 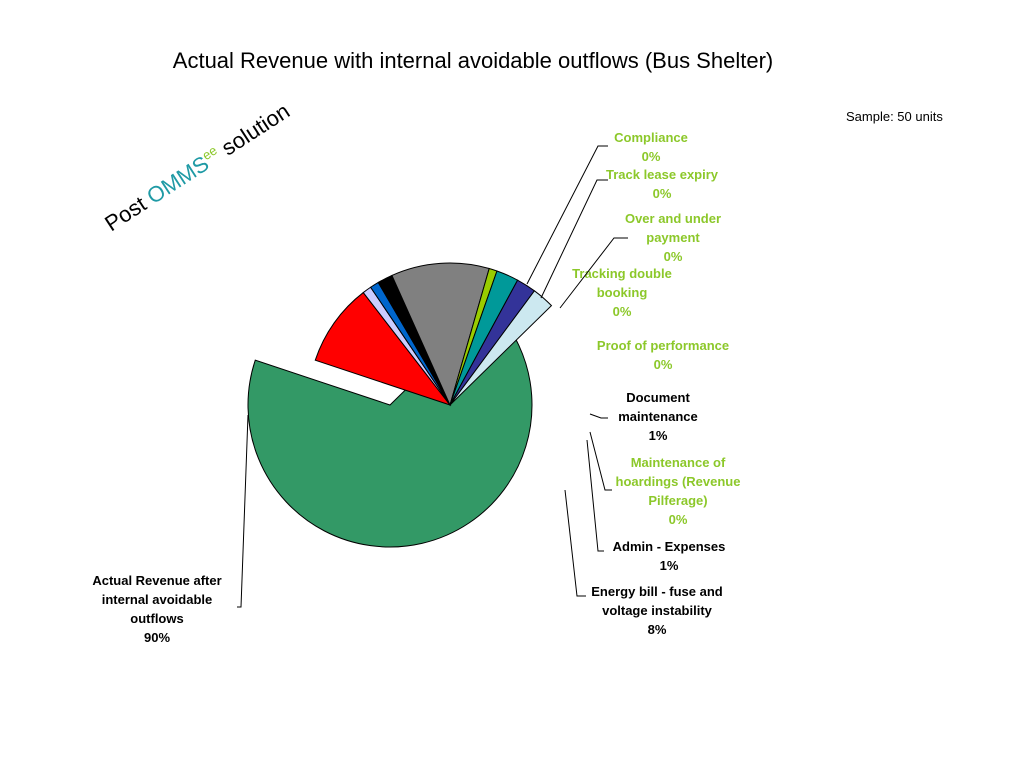 I want to click on slice-label: Document maintenance 1%, so click(x=657, y=416).